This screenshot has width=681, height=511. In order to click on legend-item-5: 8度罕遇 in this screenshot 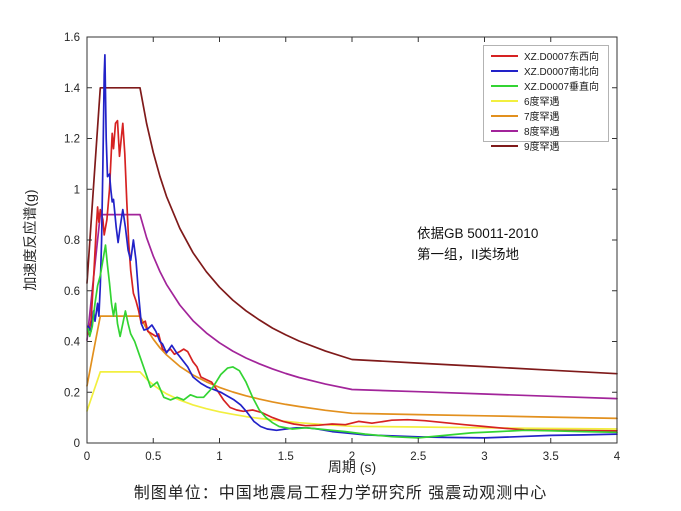, I will do `click(546, 130)`.